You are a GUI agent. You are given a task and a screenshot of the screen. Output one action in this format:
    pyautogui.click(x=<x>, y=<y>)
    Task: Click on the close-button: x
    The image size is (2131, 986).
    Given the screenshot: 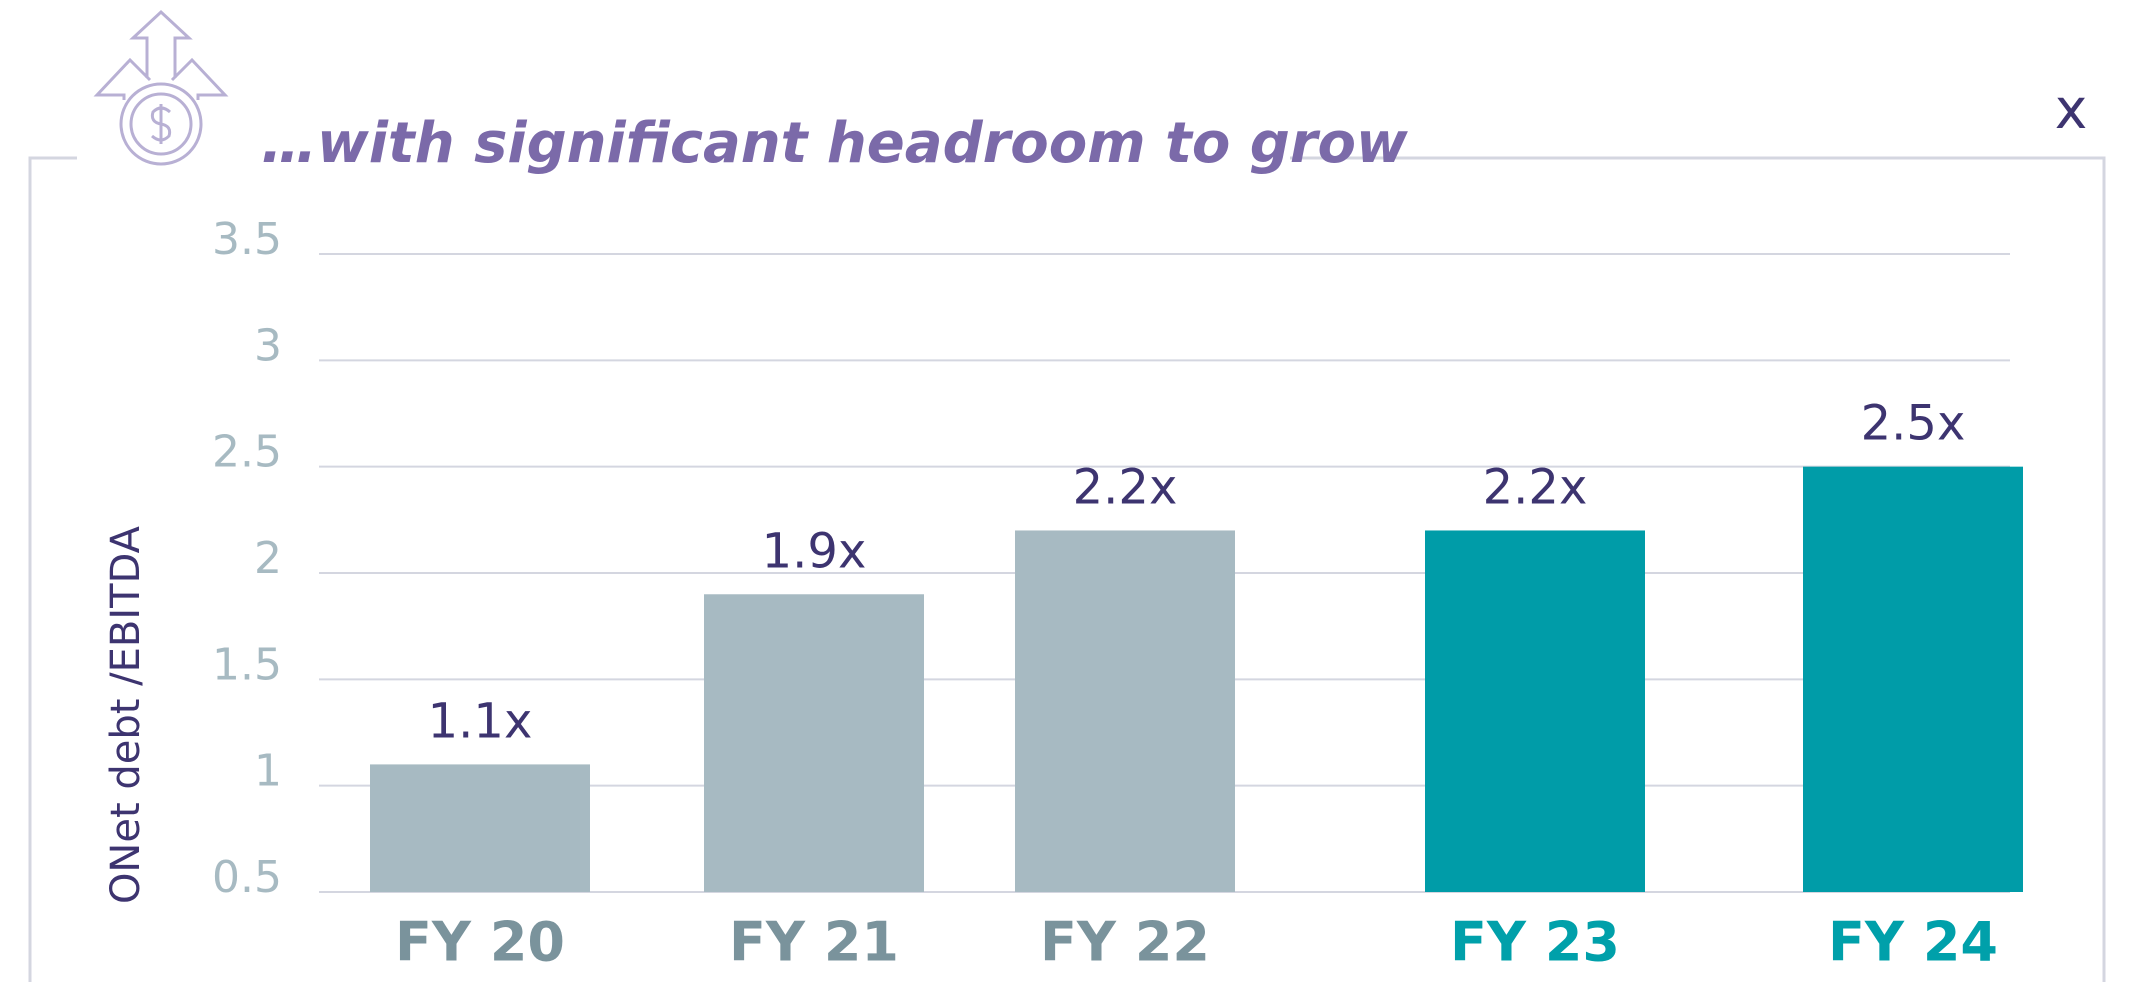 What is the action you would take?
    pyautogui.click(x=2071, y=109)
    